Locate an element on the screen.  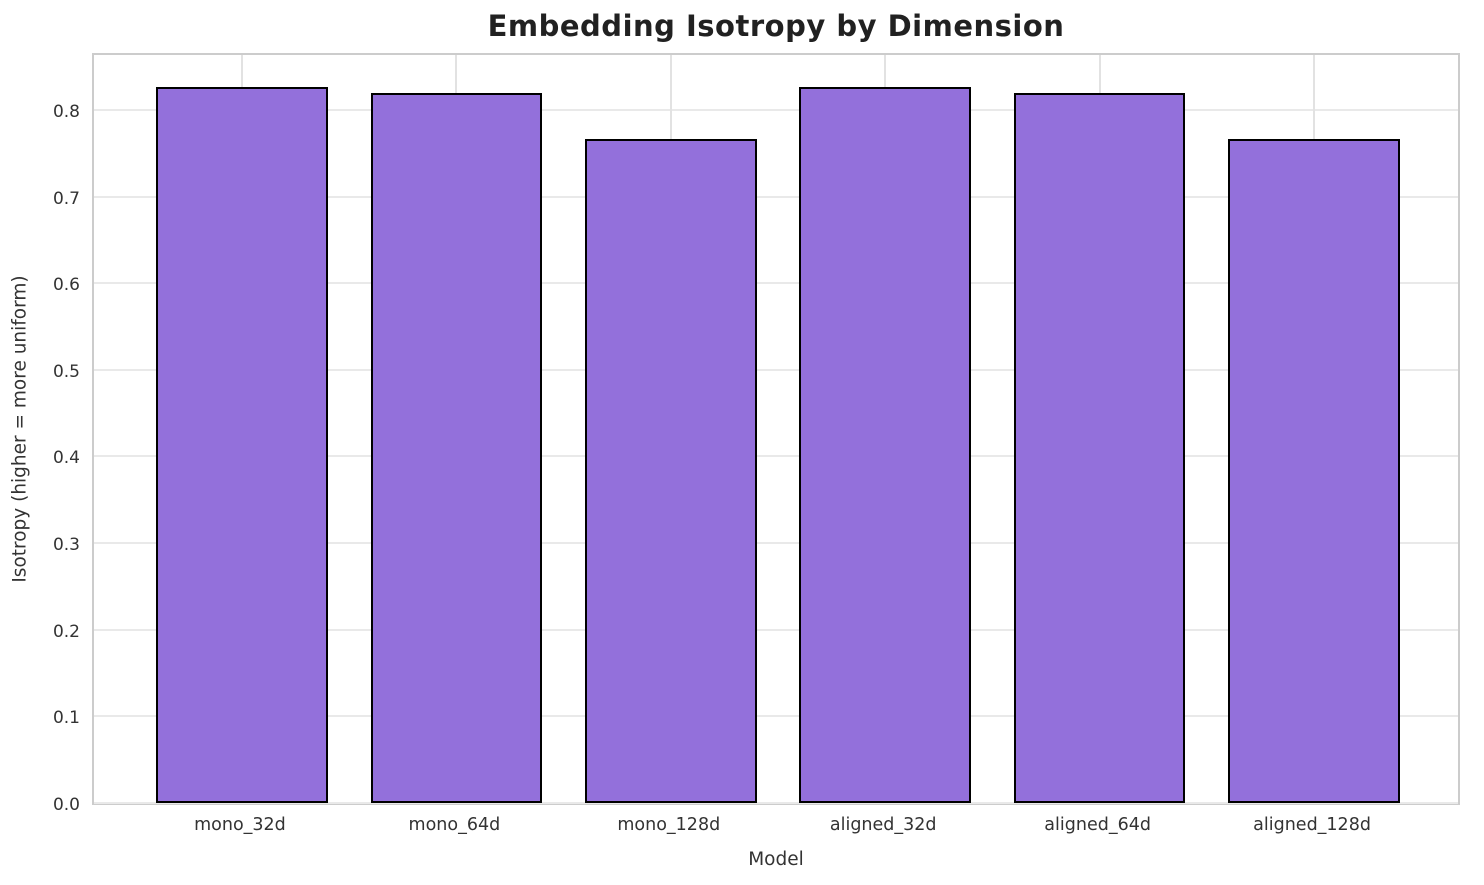
x-tick-label: aligned_128d is located at coordinates (1312, 825).